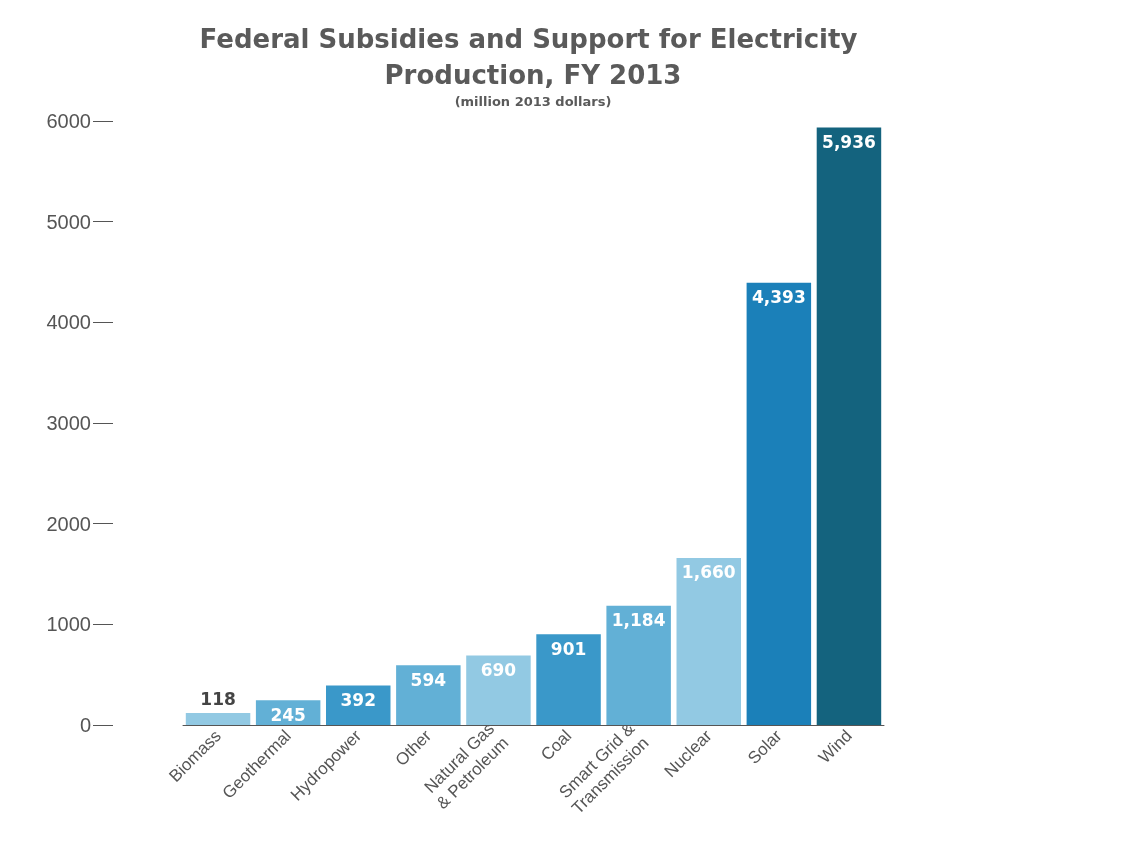 The height and width of the screenshot is (863, 1142). Describe the element at coordinates (849, 141) in the screenshot. I see `data-label: 5,936` at that location.